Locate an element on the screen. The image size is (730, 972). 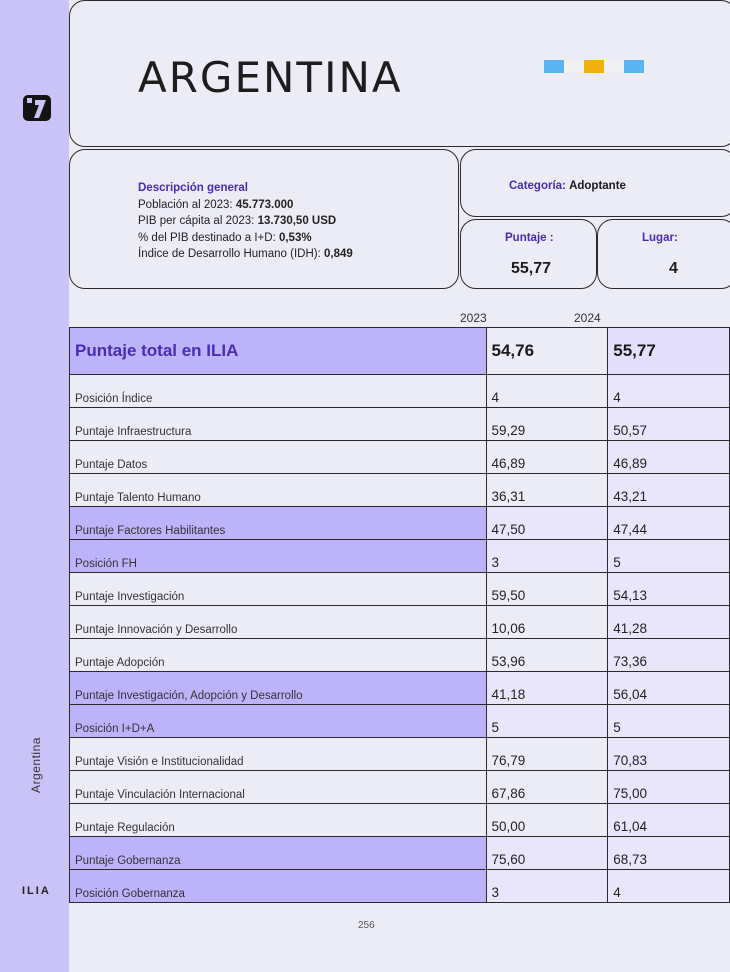
description-line: Población al 2023: 45.773.000 is located at coordinates (245, 205).